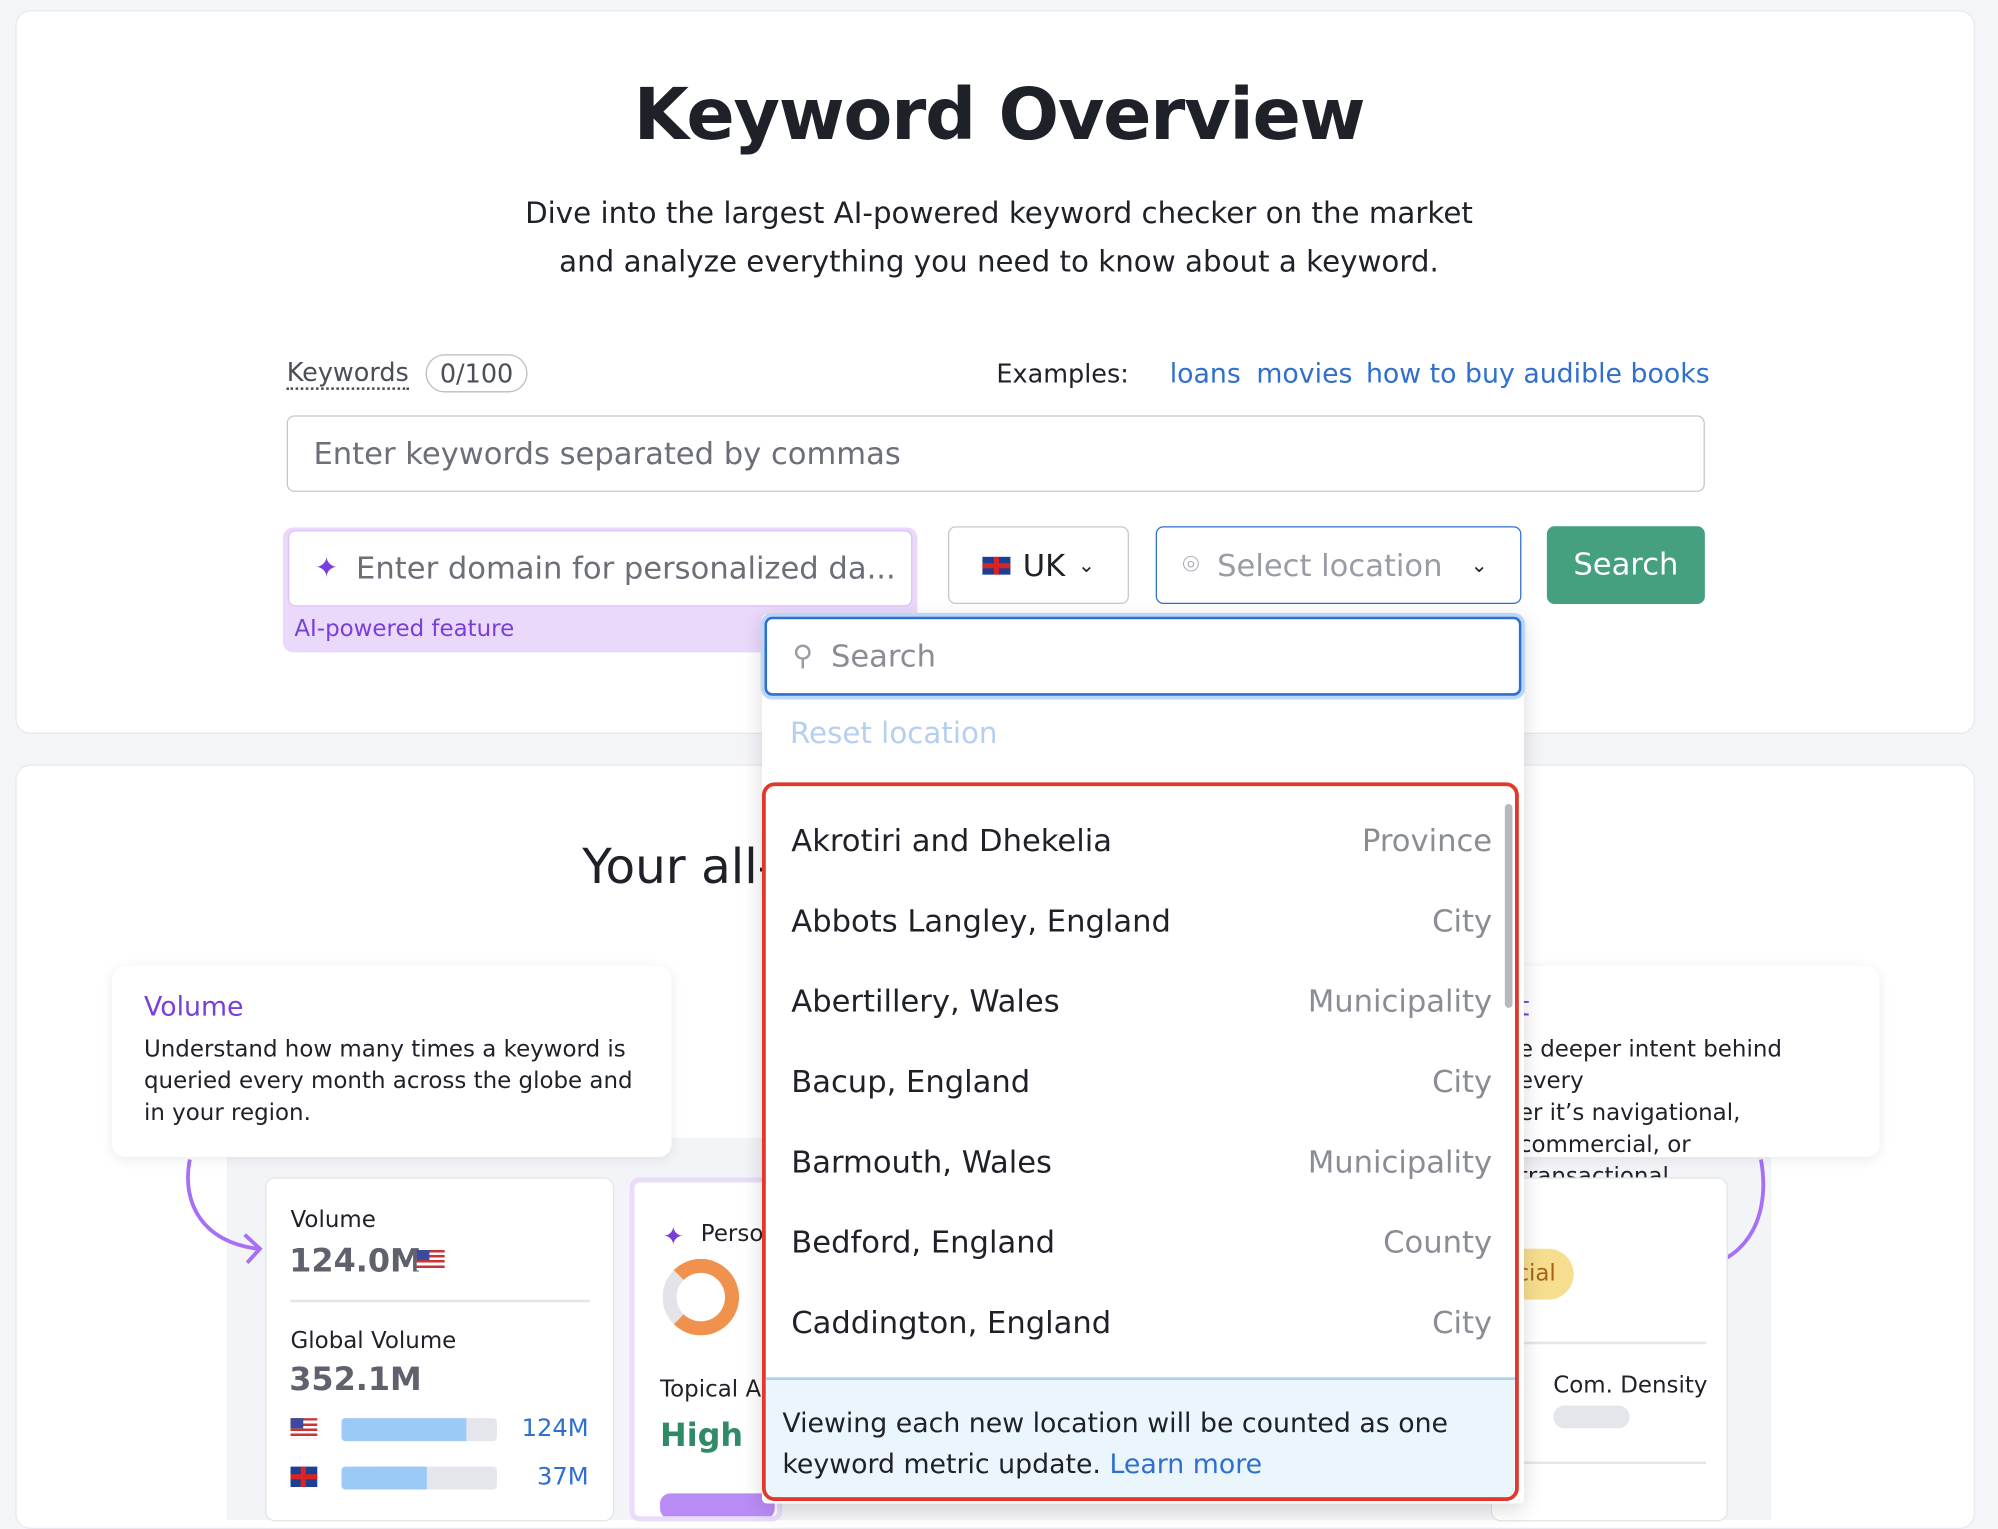 The width and height of the screenshot is (1998, 1529). Describe the element at coordinates (702, 1435) in the screenshot. I see `topical-value: High` at that location.